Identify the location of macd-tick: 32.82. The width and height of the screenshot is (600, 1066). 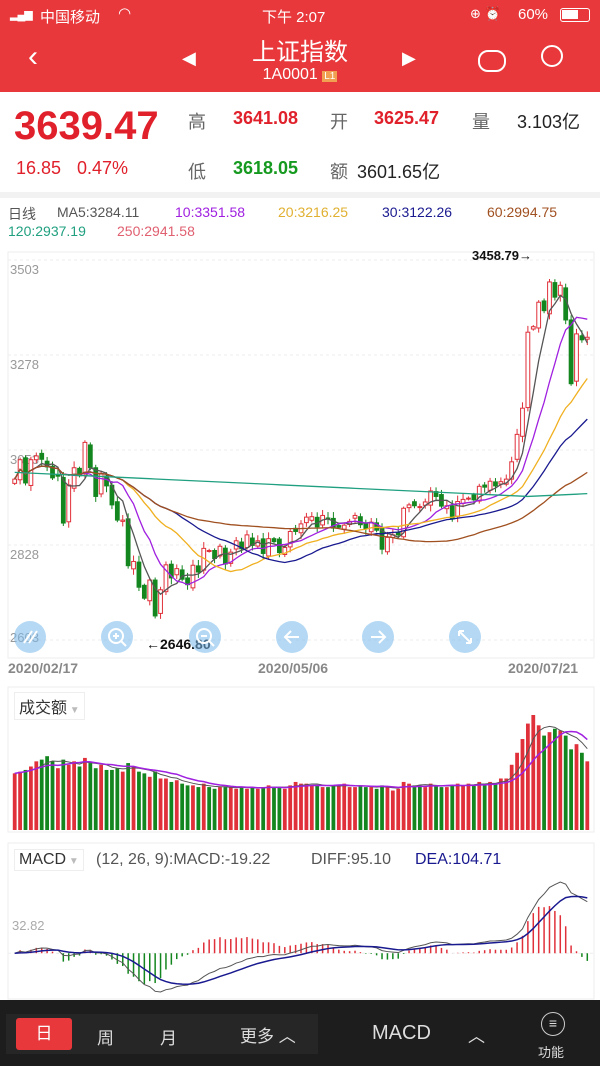
(28, 925).